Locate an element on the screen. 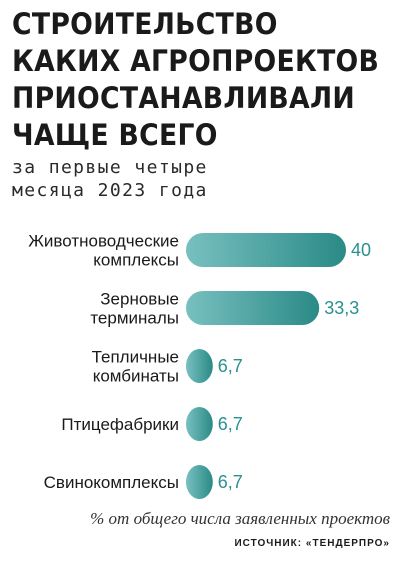 This screenshot has height=562, width=400. category-label: комбинаты is located at coordinates (136, 376).